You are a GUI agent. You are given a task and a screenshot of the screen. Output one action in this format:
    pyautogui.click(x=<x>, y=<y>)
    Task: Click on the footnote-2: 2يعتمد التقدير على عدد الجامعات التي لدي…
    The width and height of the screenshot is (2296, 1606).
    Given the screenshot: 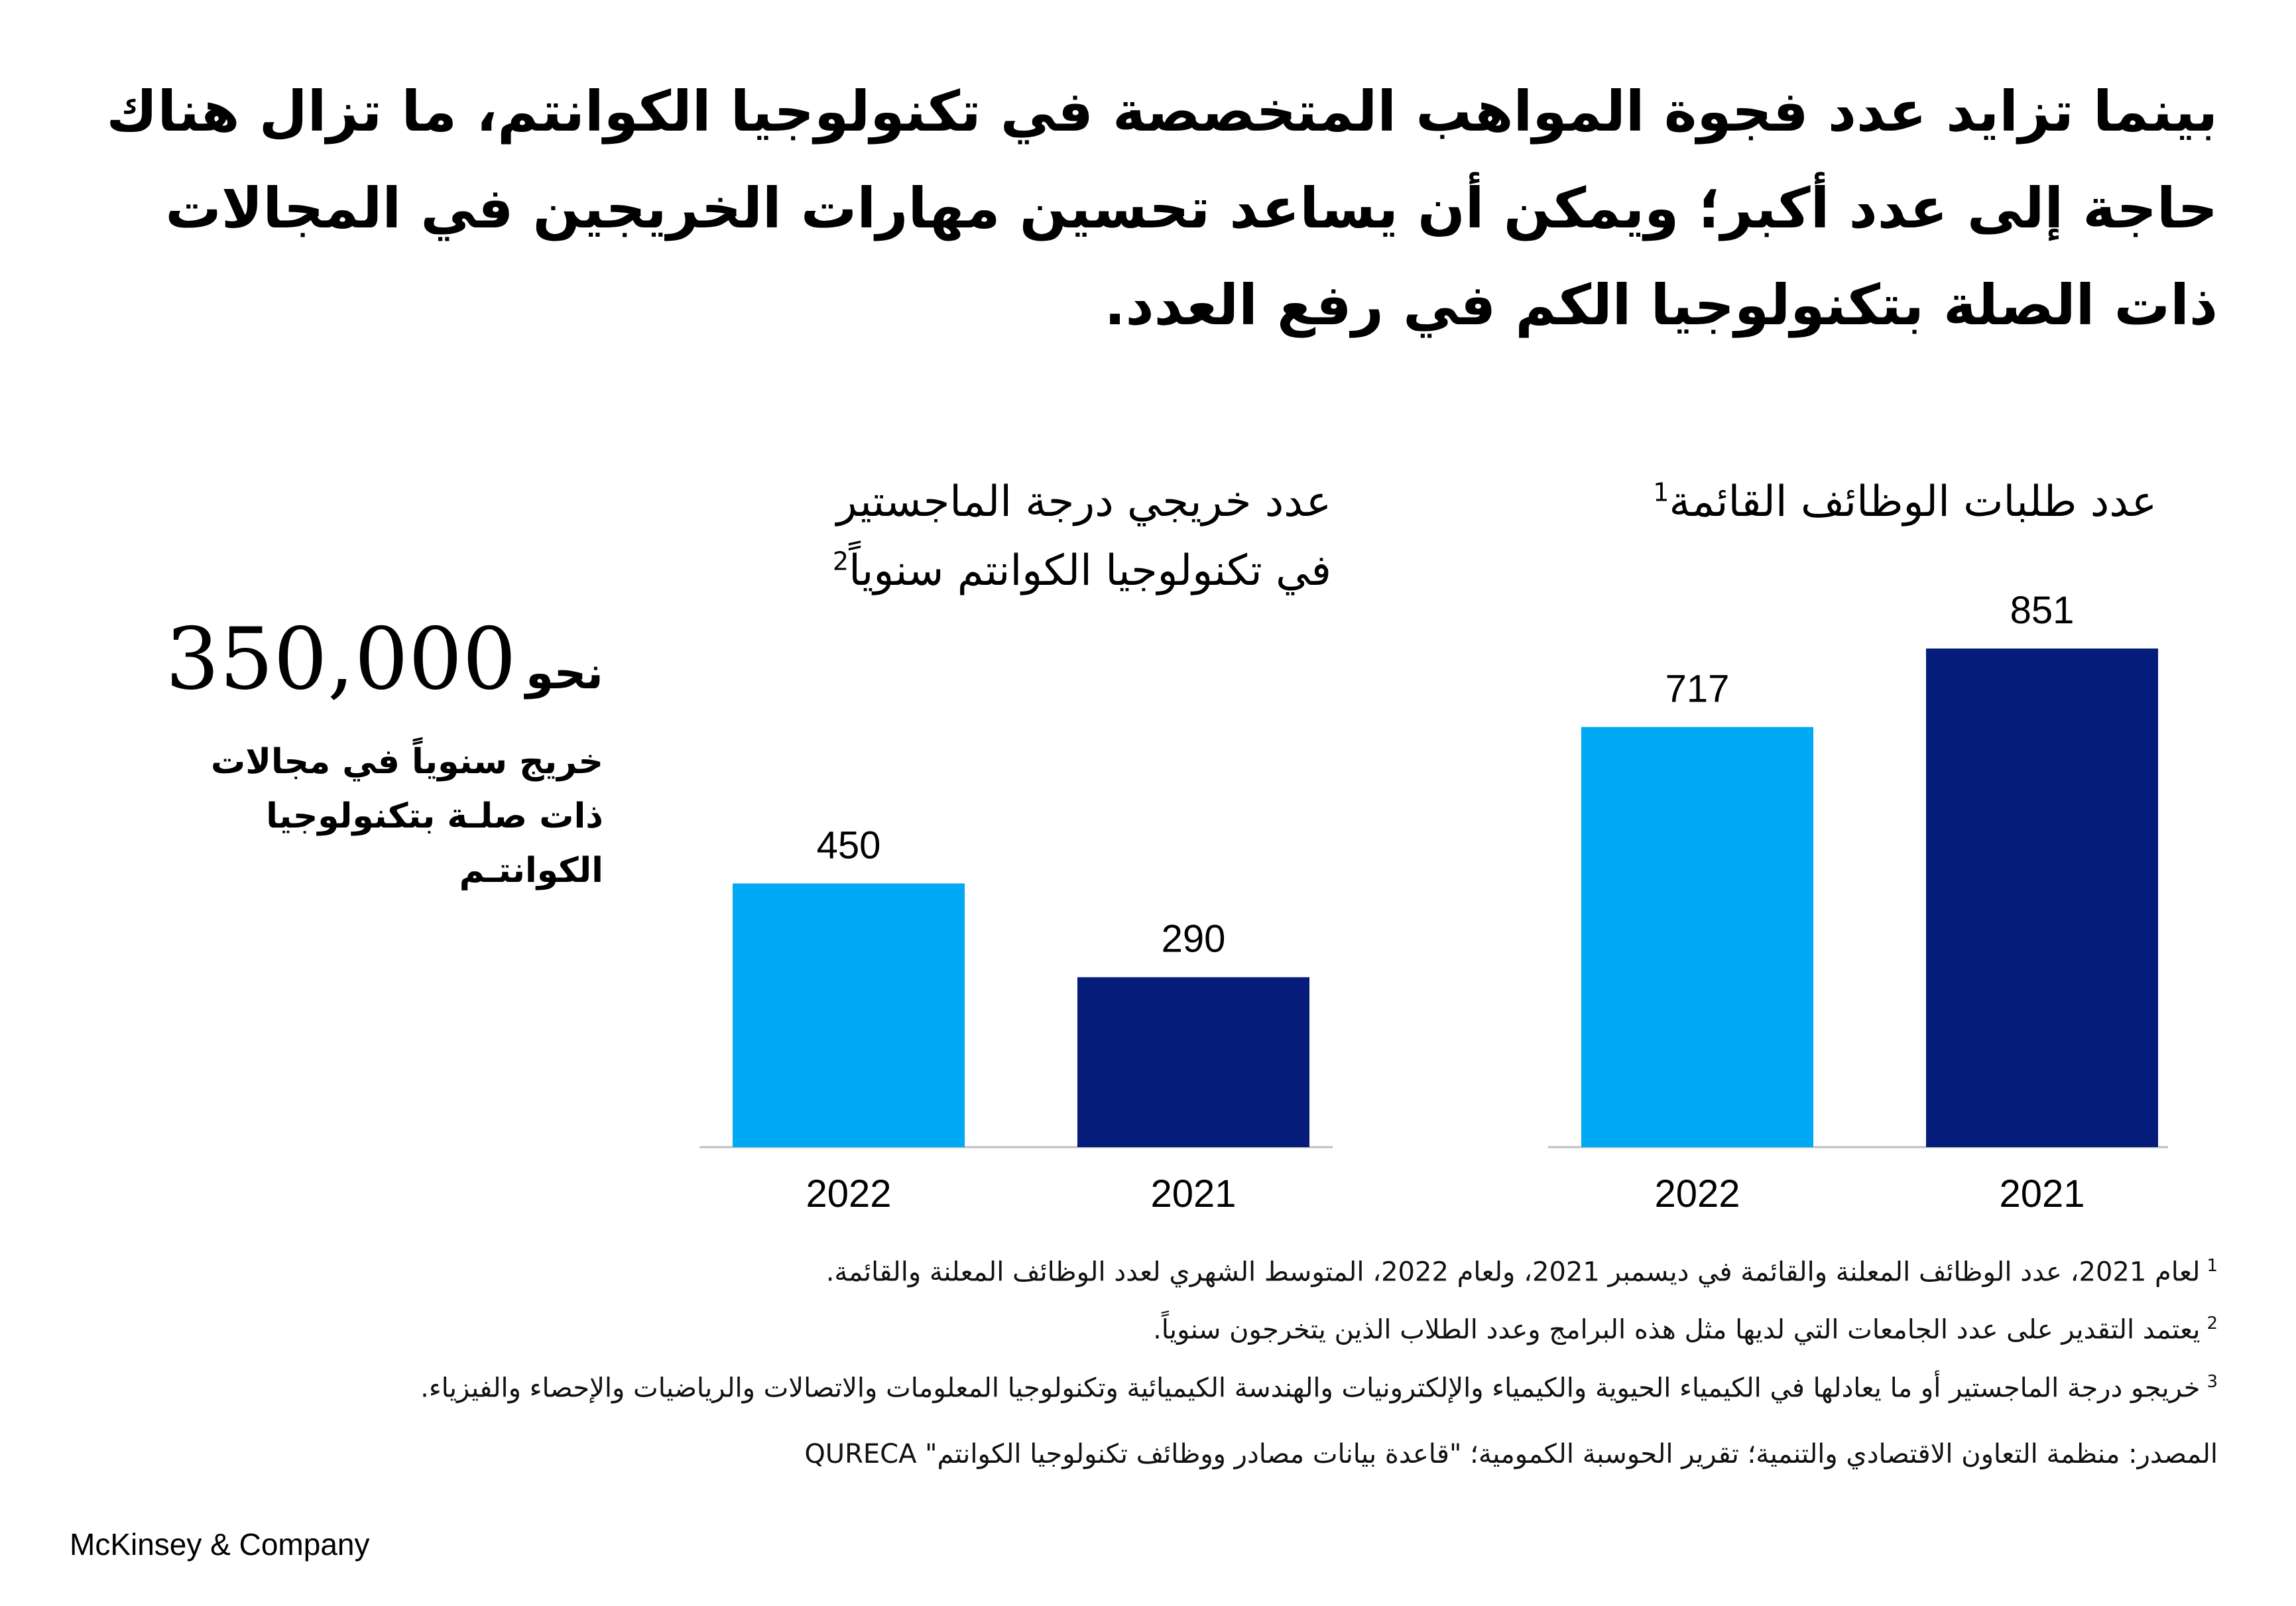 What is the action you would take?
    pyautogui.click(x=1147, y=1326)
    